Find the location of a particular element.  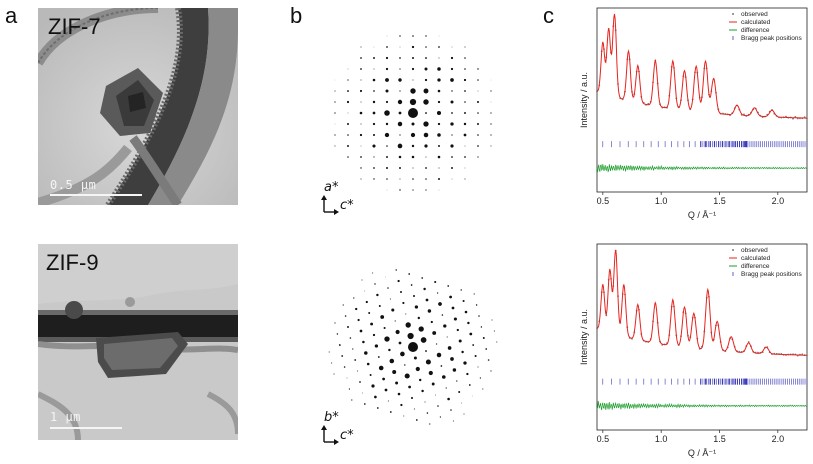

observed-point is located at coordinates (748, 342).